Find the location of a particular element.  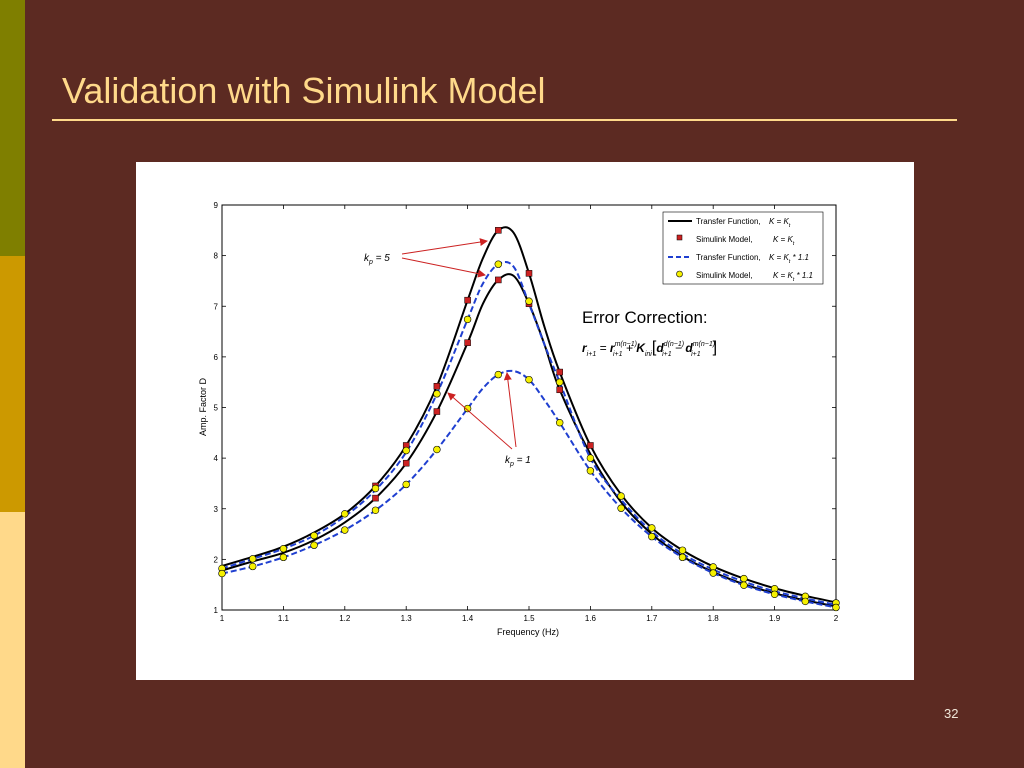

annotation-kp5-arrow-bottom is located at coordinates (443, 267).